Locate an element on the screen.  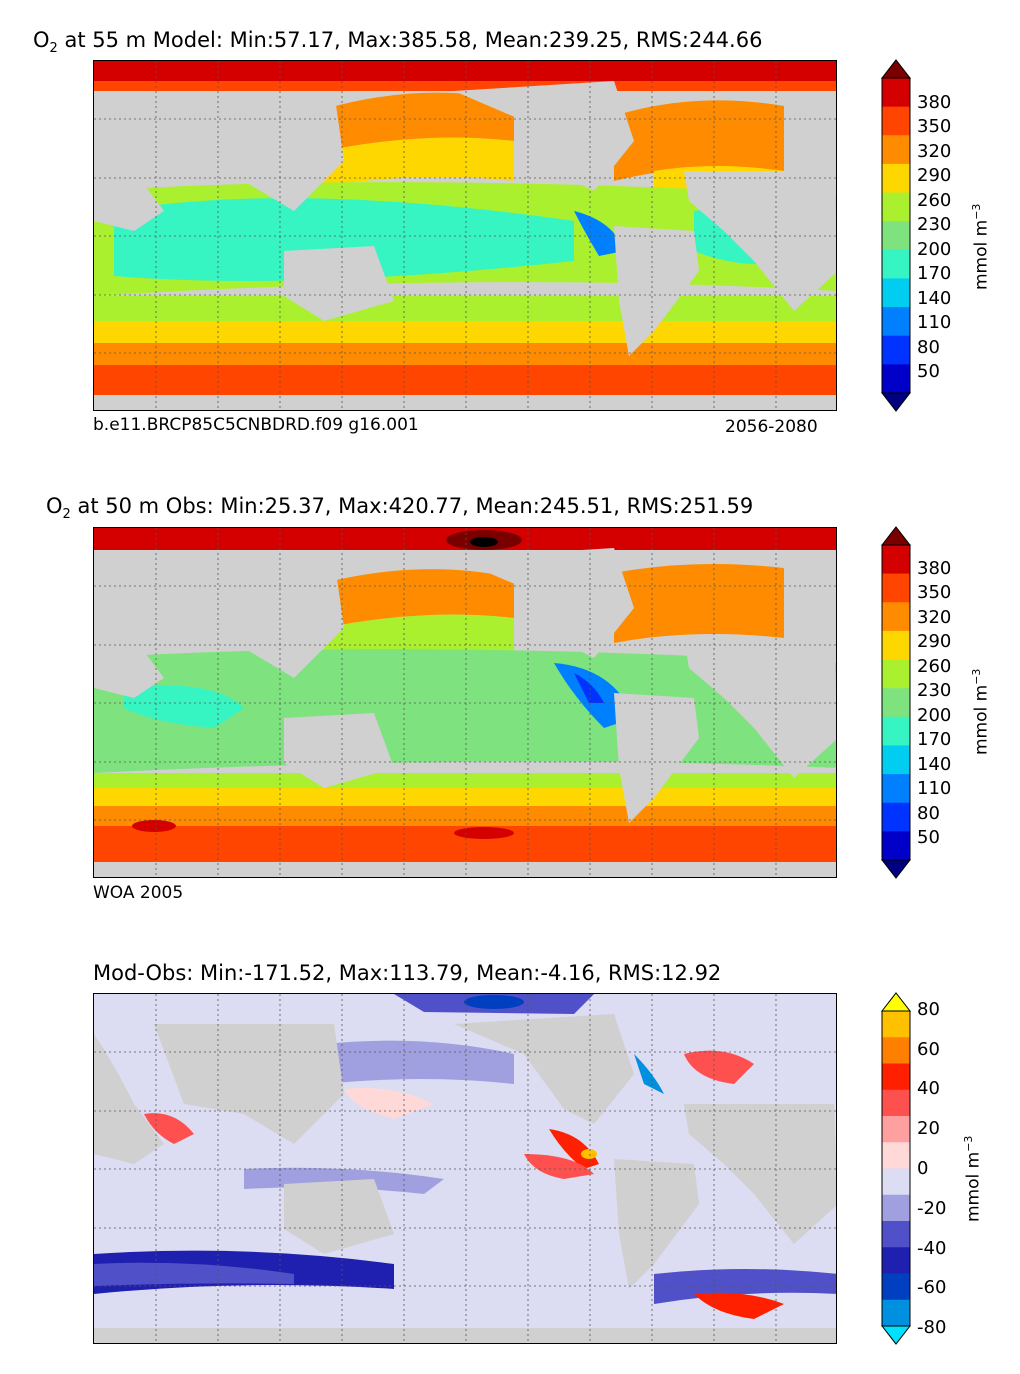
colorbar-extend-min is located at coordinates (896, 1335).